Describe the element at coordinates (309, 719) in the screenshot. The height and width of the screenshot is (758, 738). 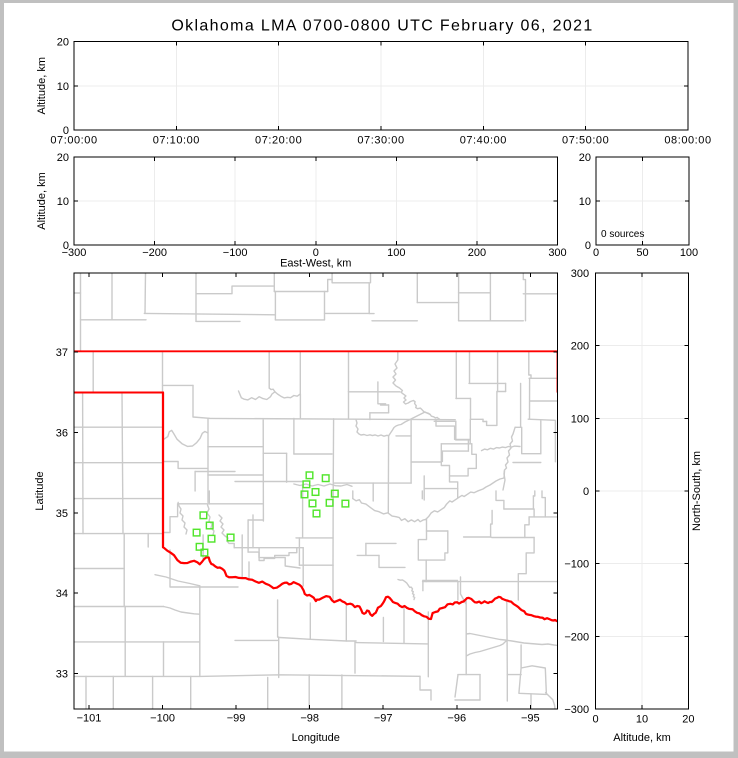
I see `svg-text: −98` at that location.